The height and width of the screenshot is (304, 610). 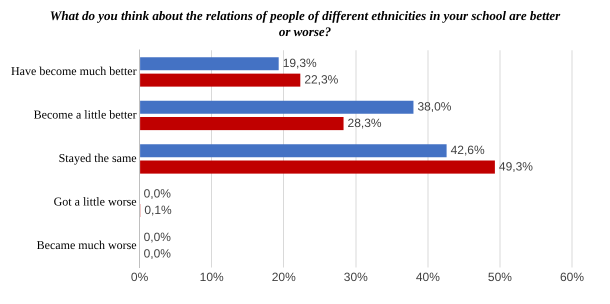 I want to click on x-tick-label: 20%, so click(x=284, y=277).